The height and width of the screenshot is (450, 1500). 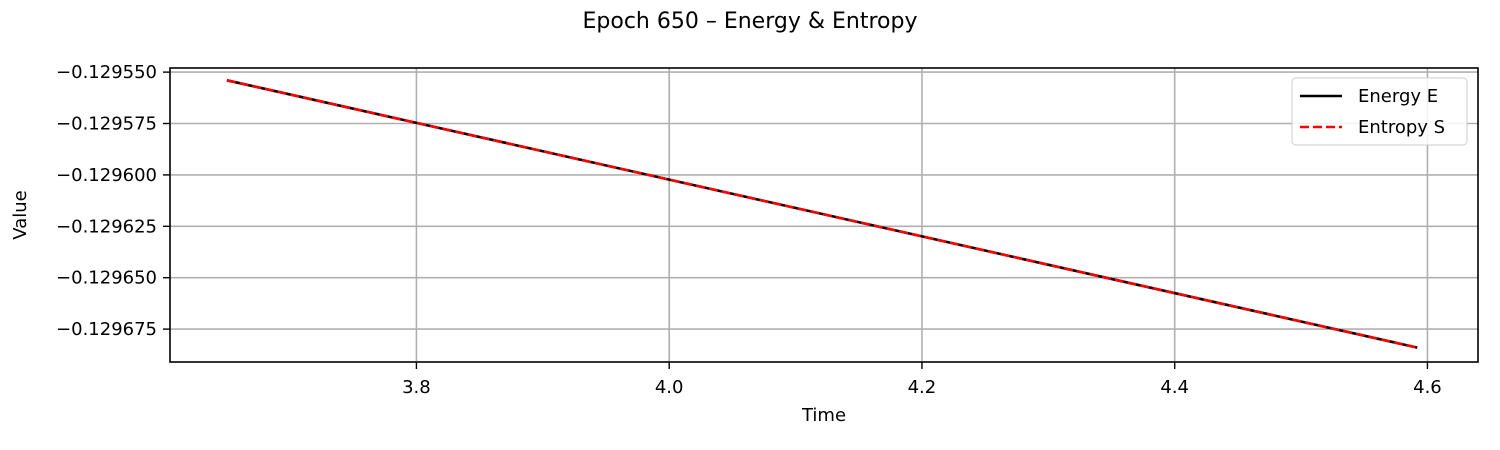 What do you see at coordinates (416, 387) in the screenshot?
I see `x-tick-label: 3.8` at bounding box center [416, 387].